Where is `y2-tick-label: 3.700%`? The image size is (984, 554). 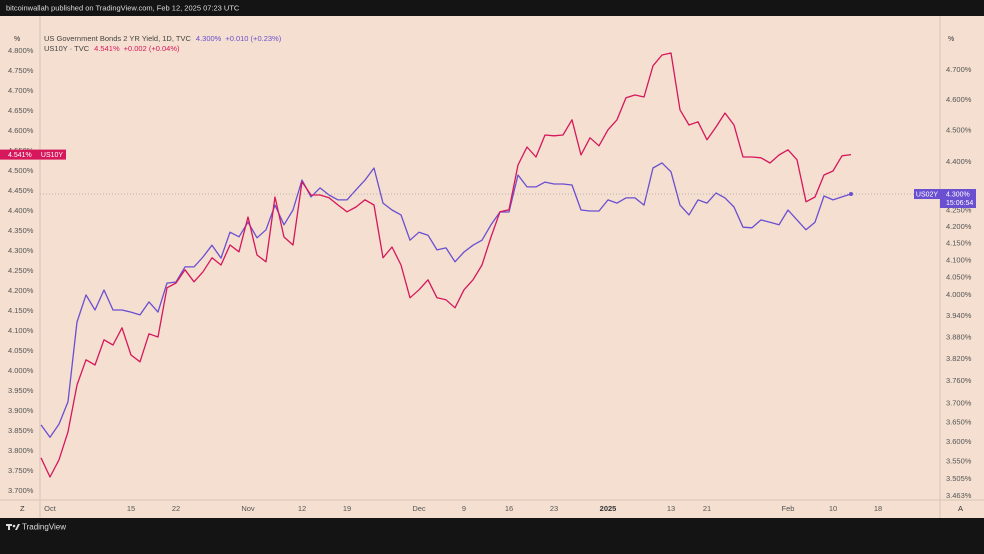 y2-tick-label: 3.700% is located at coordinates (959, 403).